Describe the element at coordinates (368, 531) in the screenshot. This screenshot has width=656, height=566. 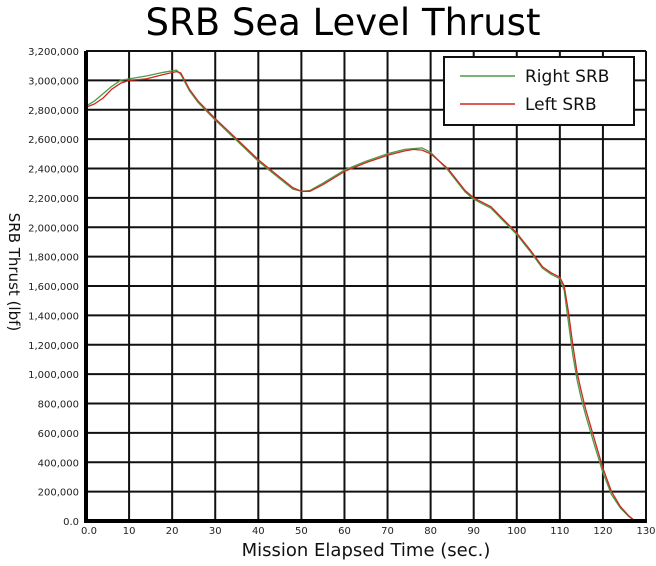
I see `x-axis-ticks: 0.0 10 20 30 40 50 60 70 80 90 100 110 120 130` at that location.